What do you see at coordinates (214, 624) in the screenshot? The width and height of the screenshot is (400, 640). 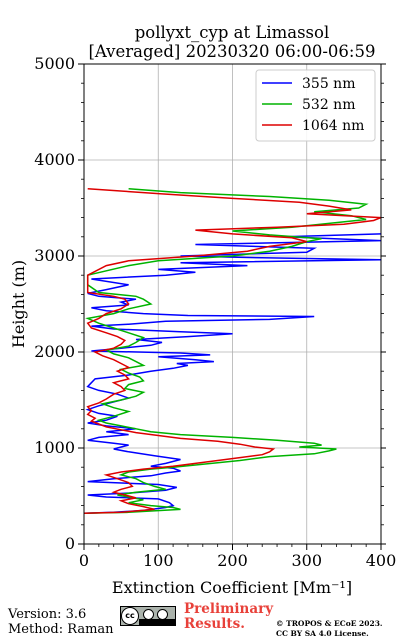 I see `preliminary-line2: Results.` at bounding box center [214, 624].